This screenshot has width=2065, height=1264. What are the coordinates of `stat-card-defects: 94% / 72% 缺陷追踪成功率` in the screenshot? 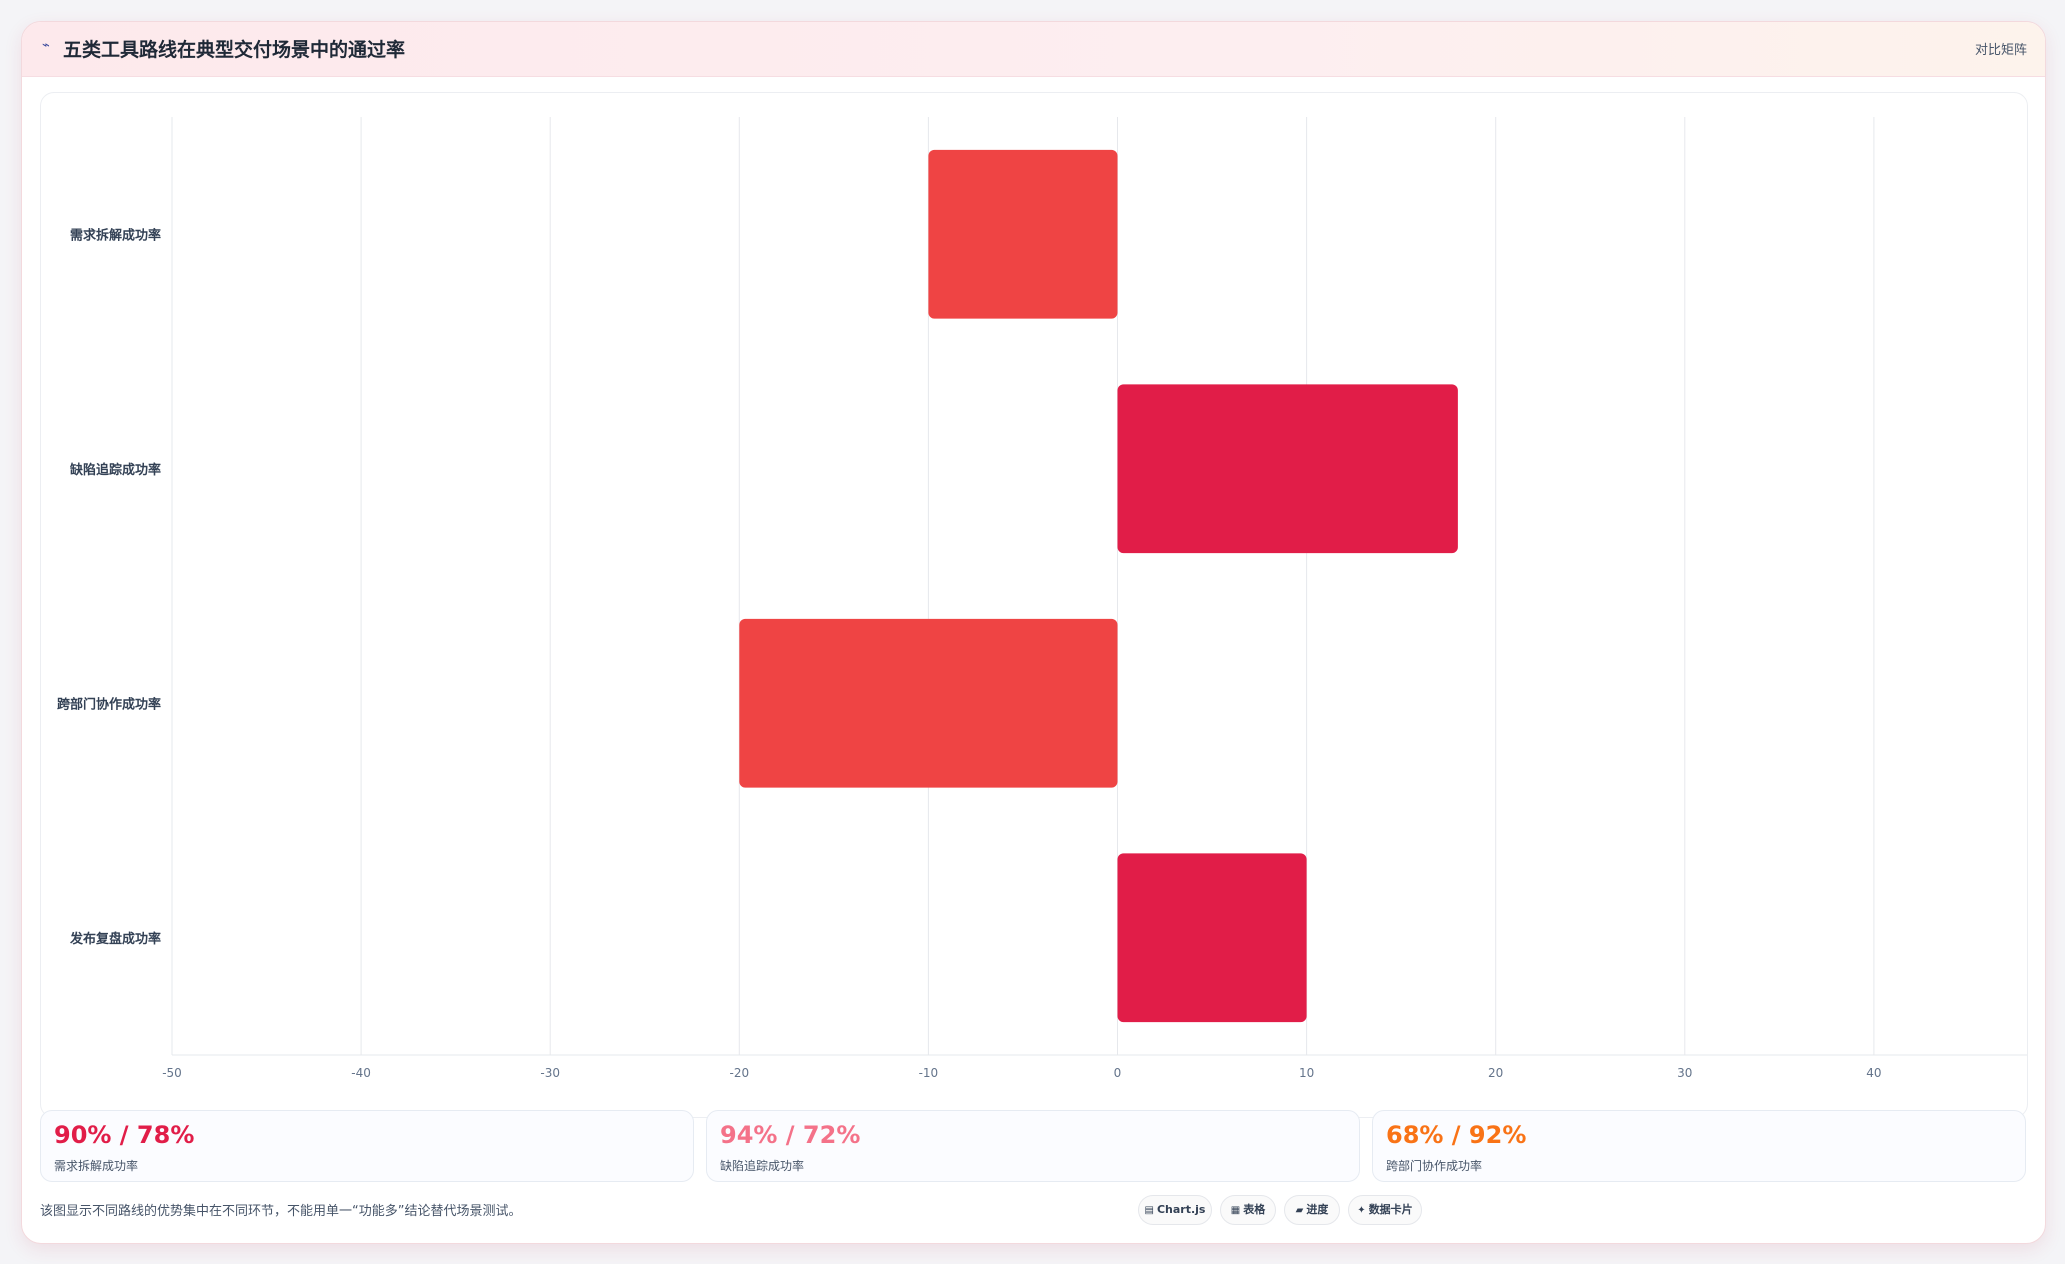 It's located at (1033, 1146).